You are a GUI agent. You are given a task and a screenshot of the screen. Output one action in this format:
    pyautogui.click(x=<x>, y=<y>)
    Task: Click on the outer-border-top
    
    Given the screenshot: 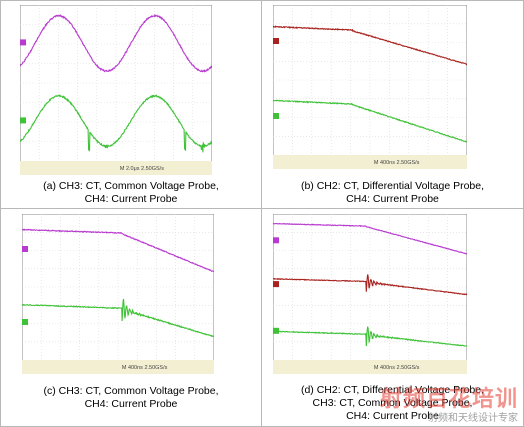 What is the action you would take?
    pyautogui.click(x=262, y=0)
    